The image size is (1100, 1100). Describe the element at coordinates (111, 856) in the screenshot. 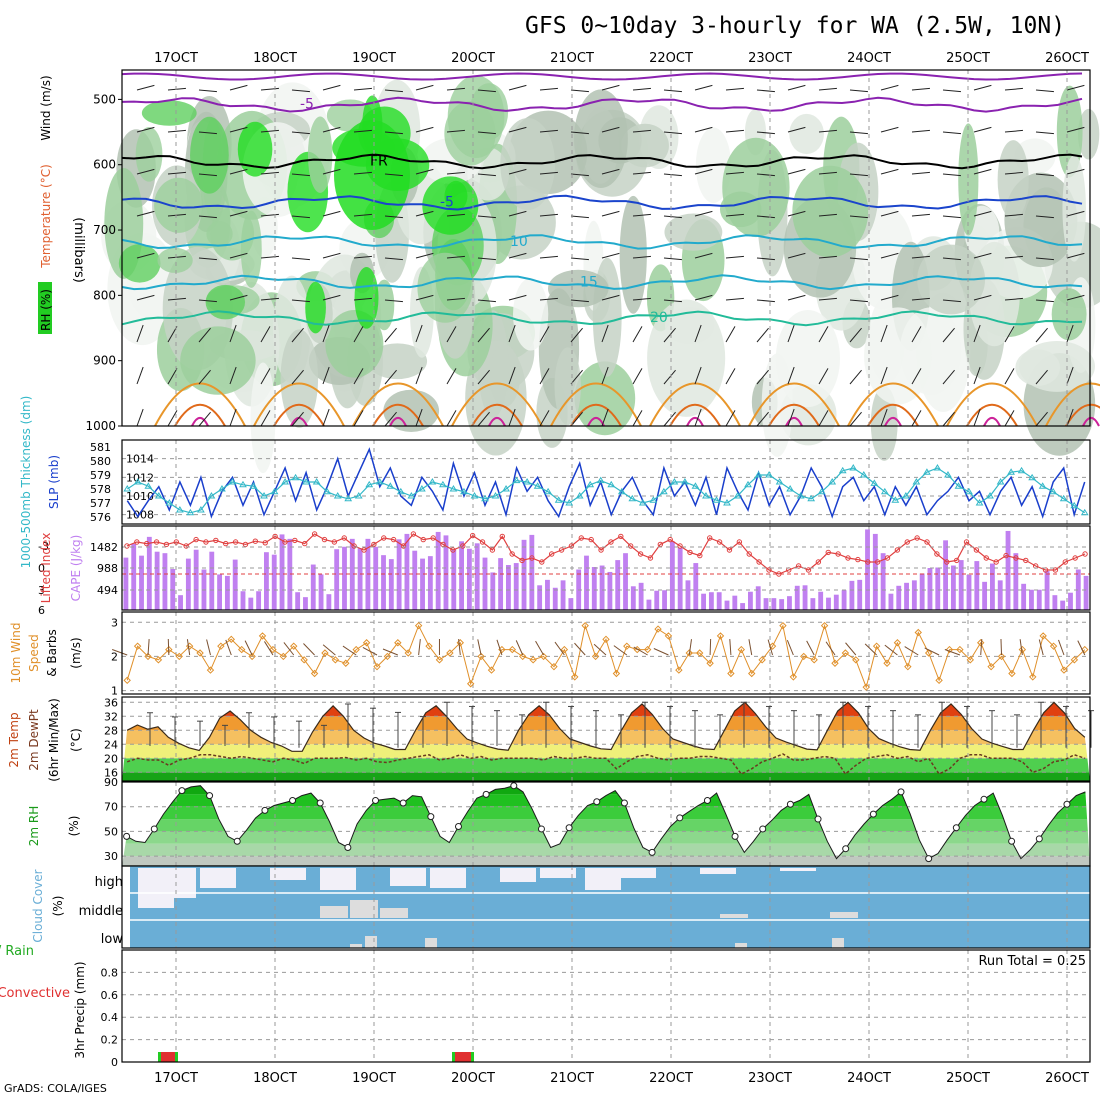

I see `rh-tick: 30` at that location.